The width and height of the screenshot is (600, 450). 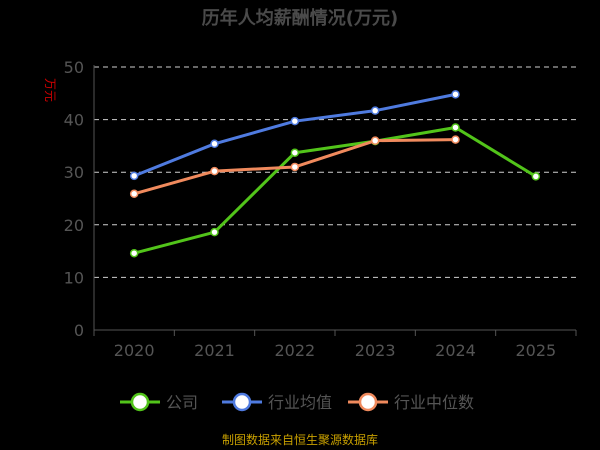 What do you see at coordinates (134, 350) in the screenshot?
I see `x-tick-label: 2020` at bounding box center [134, 350].